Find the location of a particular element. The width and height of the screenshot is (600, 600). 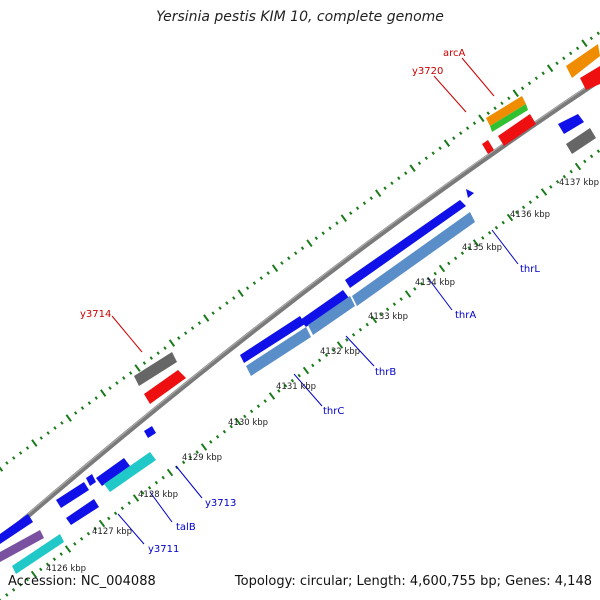

cds-thrC is located at coordinates (278, 351).